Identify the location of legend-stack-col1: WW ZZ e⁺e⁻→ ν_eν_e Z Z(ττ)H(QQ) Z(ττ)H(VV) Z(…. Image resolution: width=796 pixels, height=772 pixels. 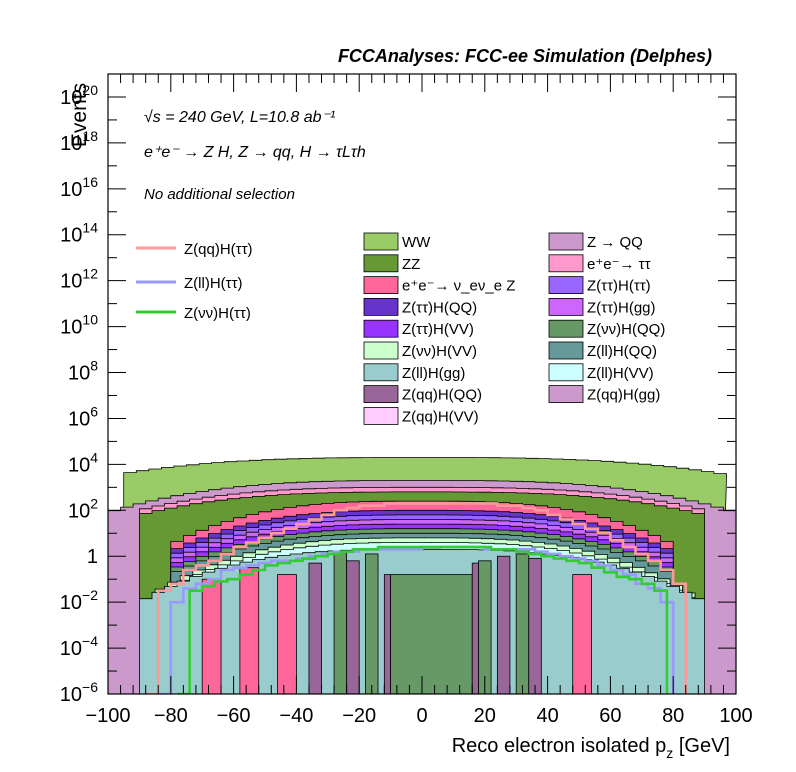
(439, 328).